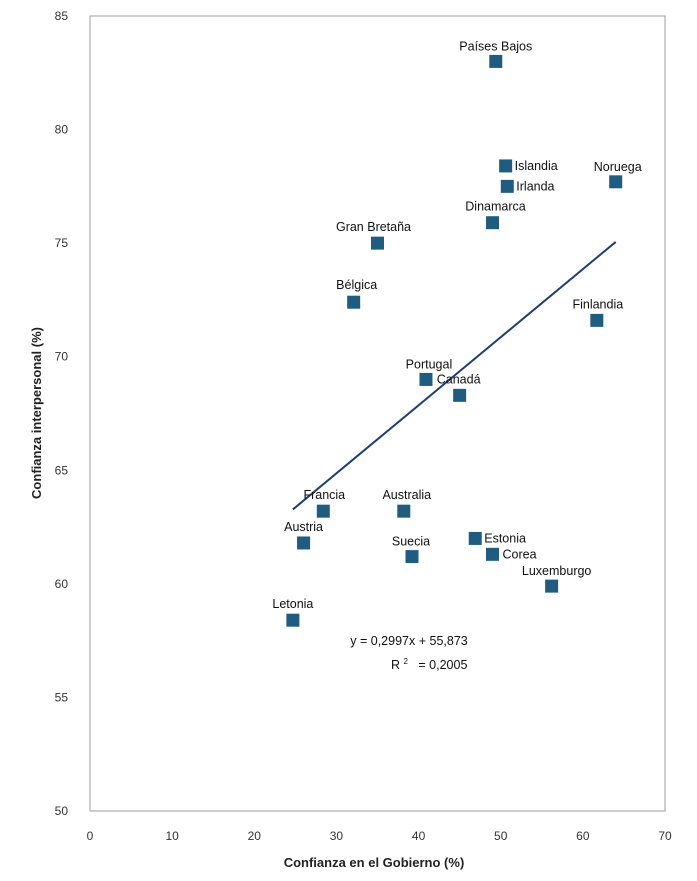 The image size is (697, 881). I want to click on data-point-label: Letonia, so click(292, 604).